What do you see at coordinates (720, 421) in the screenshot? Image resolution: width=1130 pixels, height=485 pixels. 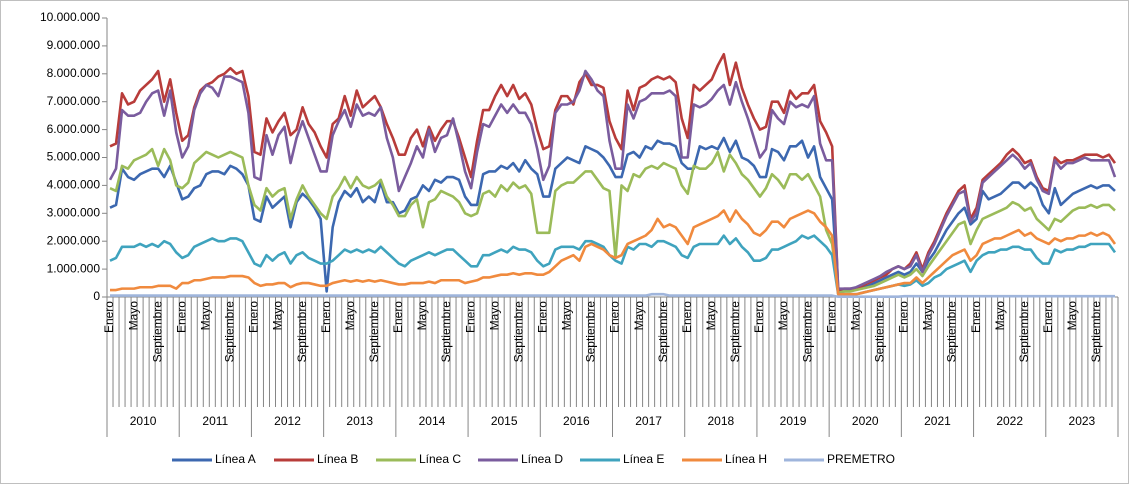 I see `year-label: 2018` at bounding box center [720, 421].